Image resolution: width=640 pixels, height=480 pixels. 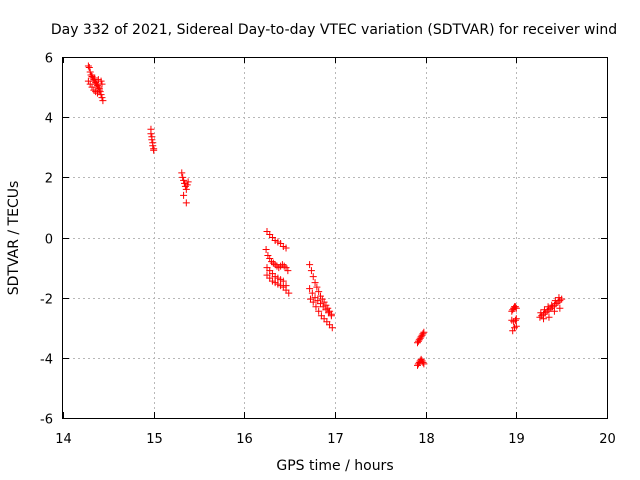 I want to click on y-tick-label: 2, so click(x=49, y=179).